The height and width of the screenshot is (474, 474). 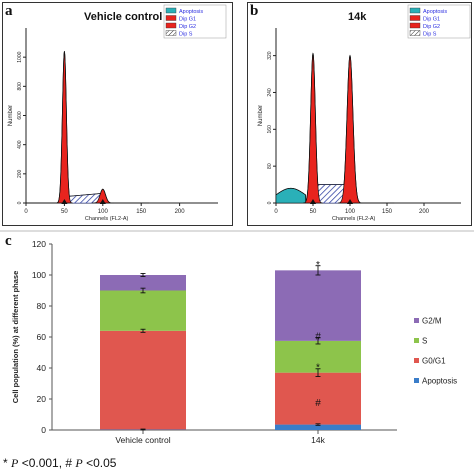 I want to click on a-x-tick-label: 0, so click(x=26, y=212).